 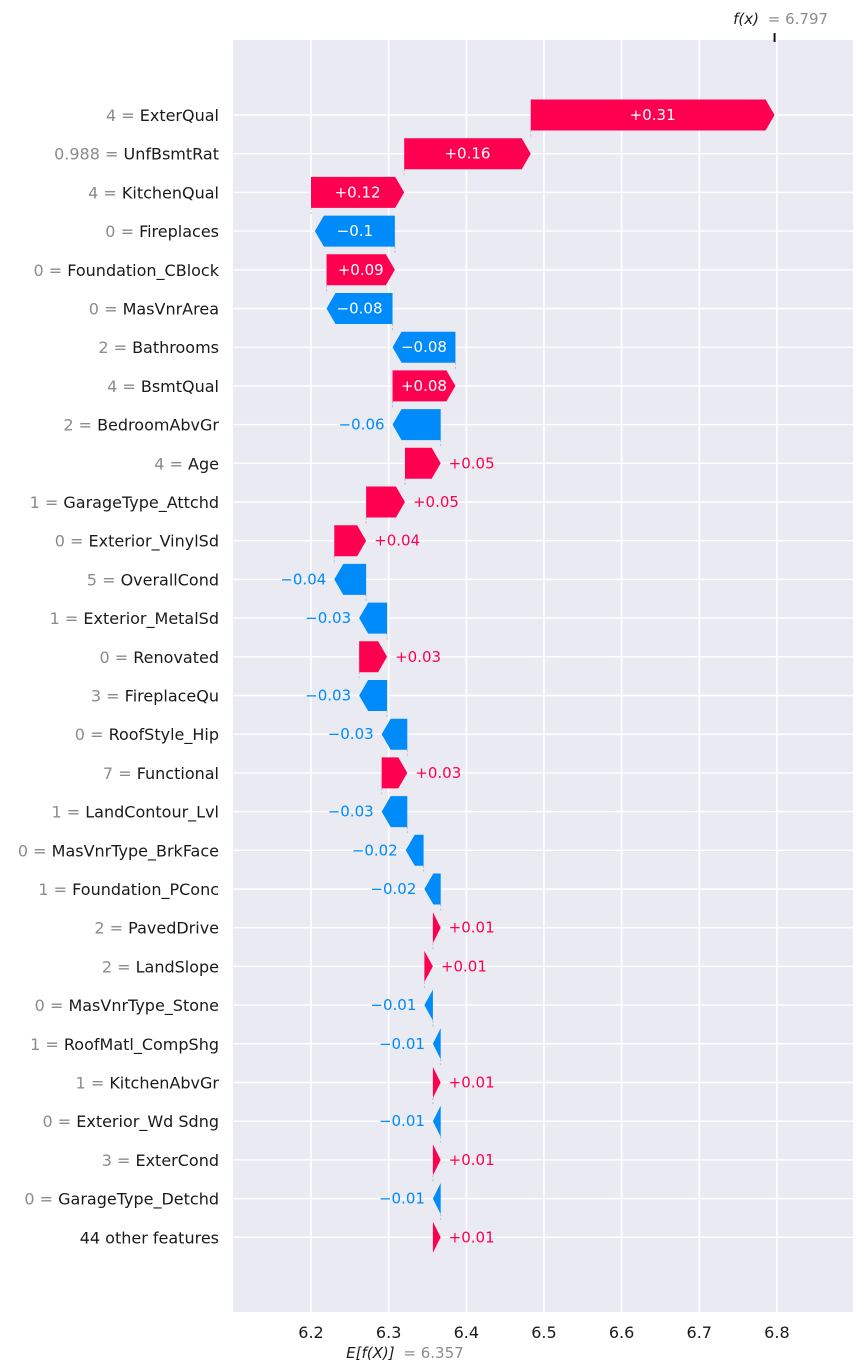 What do you see at coordinates (699, 1332) in the screenshot?
I see `x-tick-label: 6.7` at bounding box center [699, 1332].